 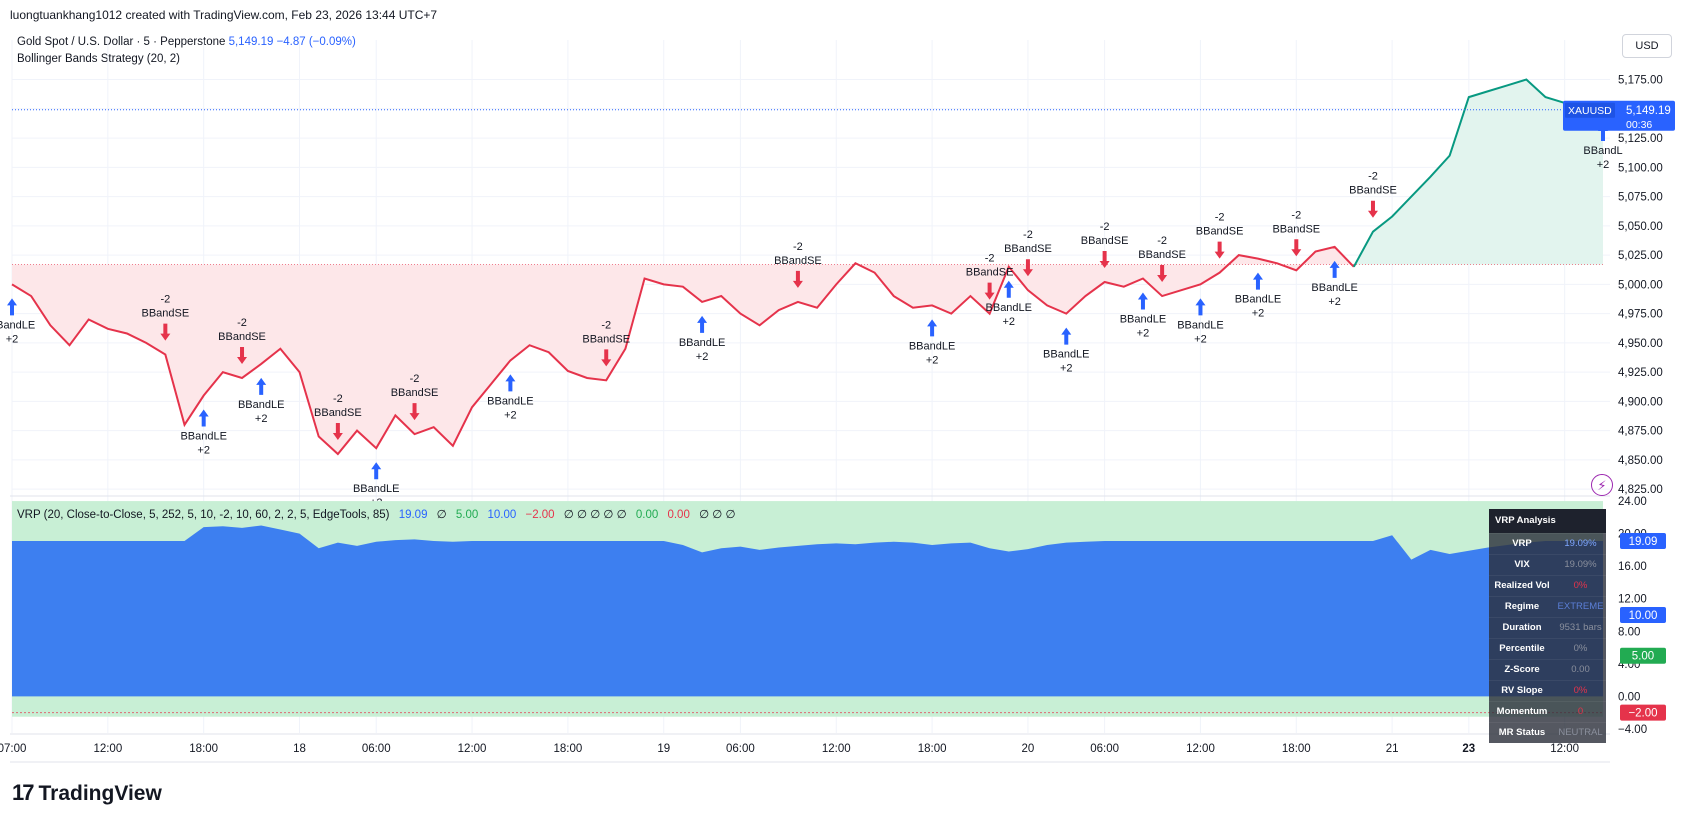 What do you see at coordinates (1632, 567) in the screenshot?
I see `vrp-axis-label: 16.00` at bounding box center [1632, 567].